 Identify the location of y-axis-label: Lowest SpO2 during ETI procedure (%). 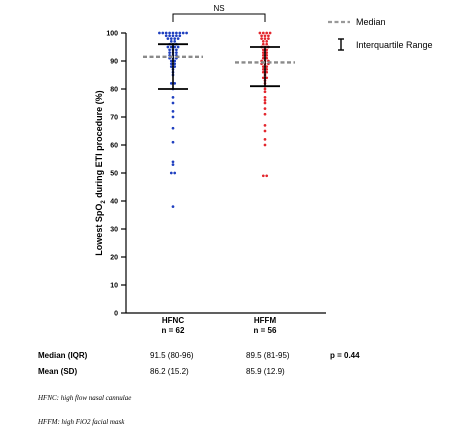
(100, 172).